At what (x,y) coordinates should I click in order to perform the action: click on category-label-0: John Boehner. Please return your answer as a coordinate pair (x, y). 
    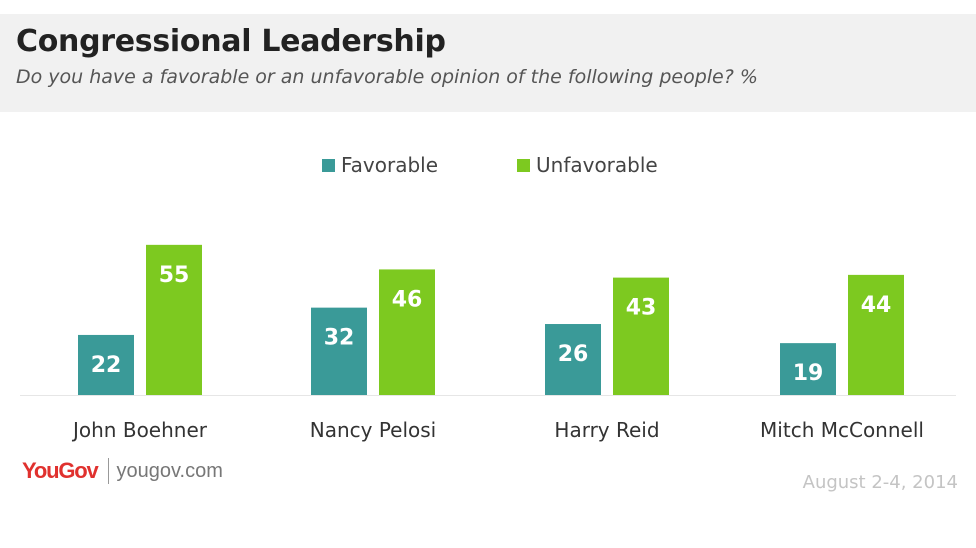
    Looking at the image, I should click on (139, 430).